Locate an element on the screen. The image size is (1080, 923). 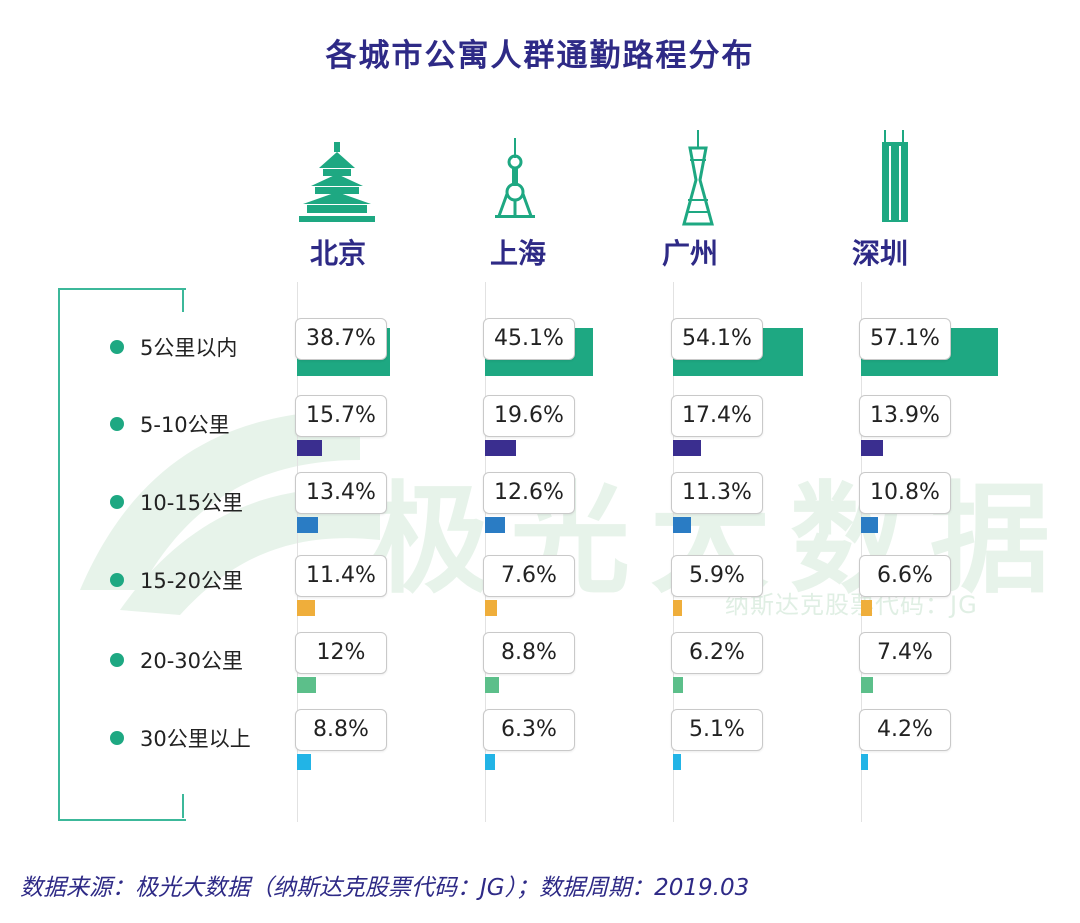
category-label: 5公里以内 is located at coordinates (173, 348).